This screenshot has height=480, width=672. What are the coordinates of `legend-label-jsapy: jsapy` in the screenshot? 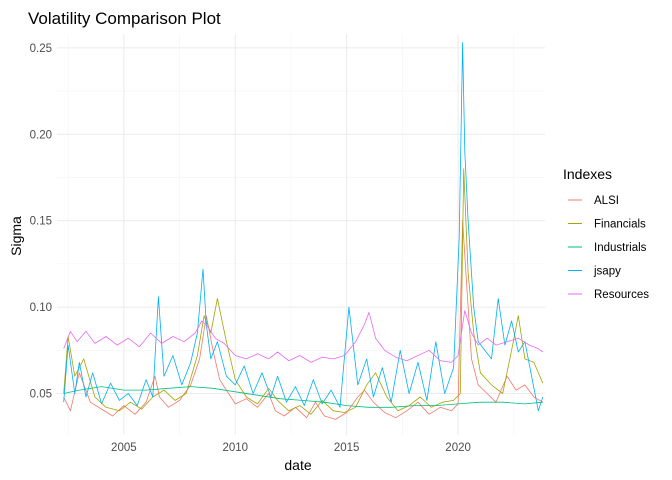 It's located at (607, 272).